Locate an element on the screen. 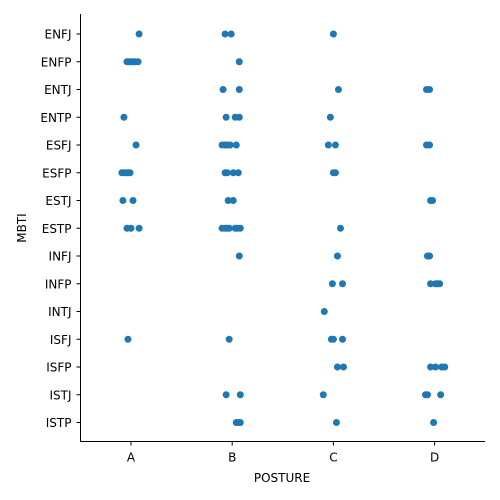 This screenshot has width=500, height=500. x-tick-labels: A B C D is located at coordinates (283, 458).